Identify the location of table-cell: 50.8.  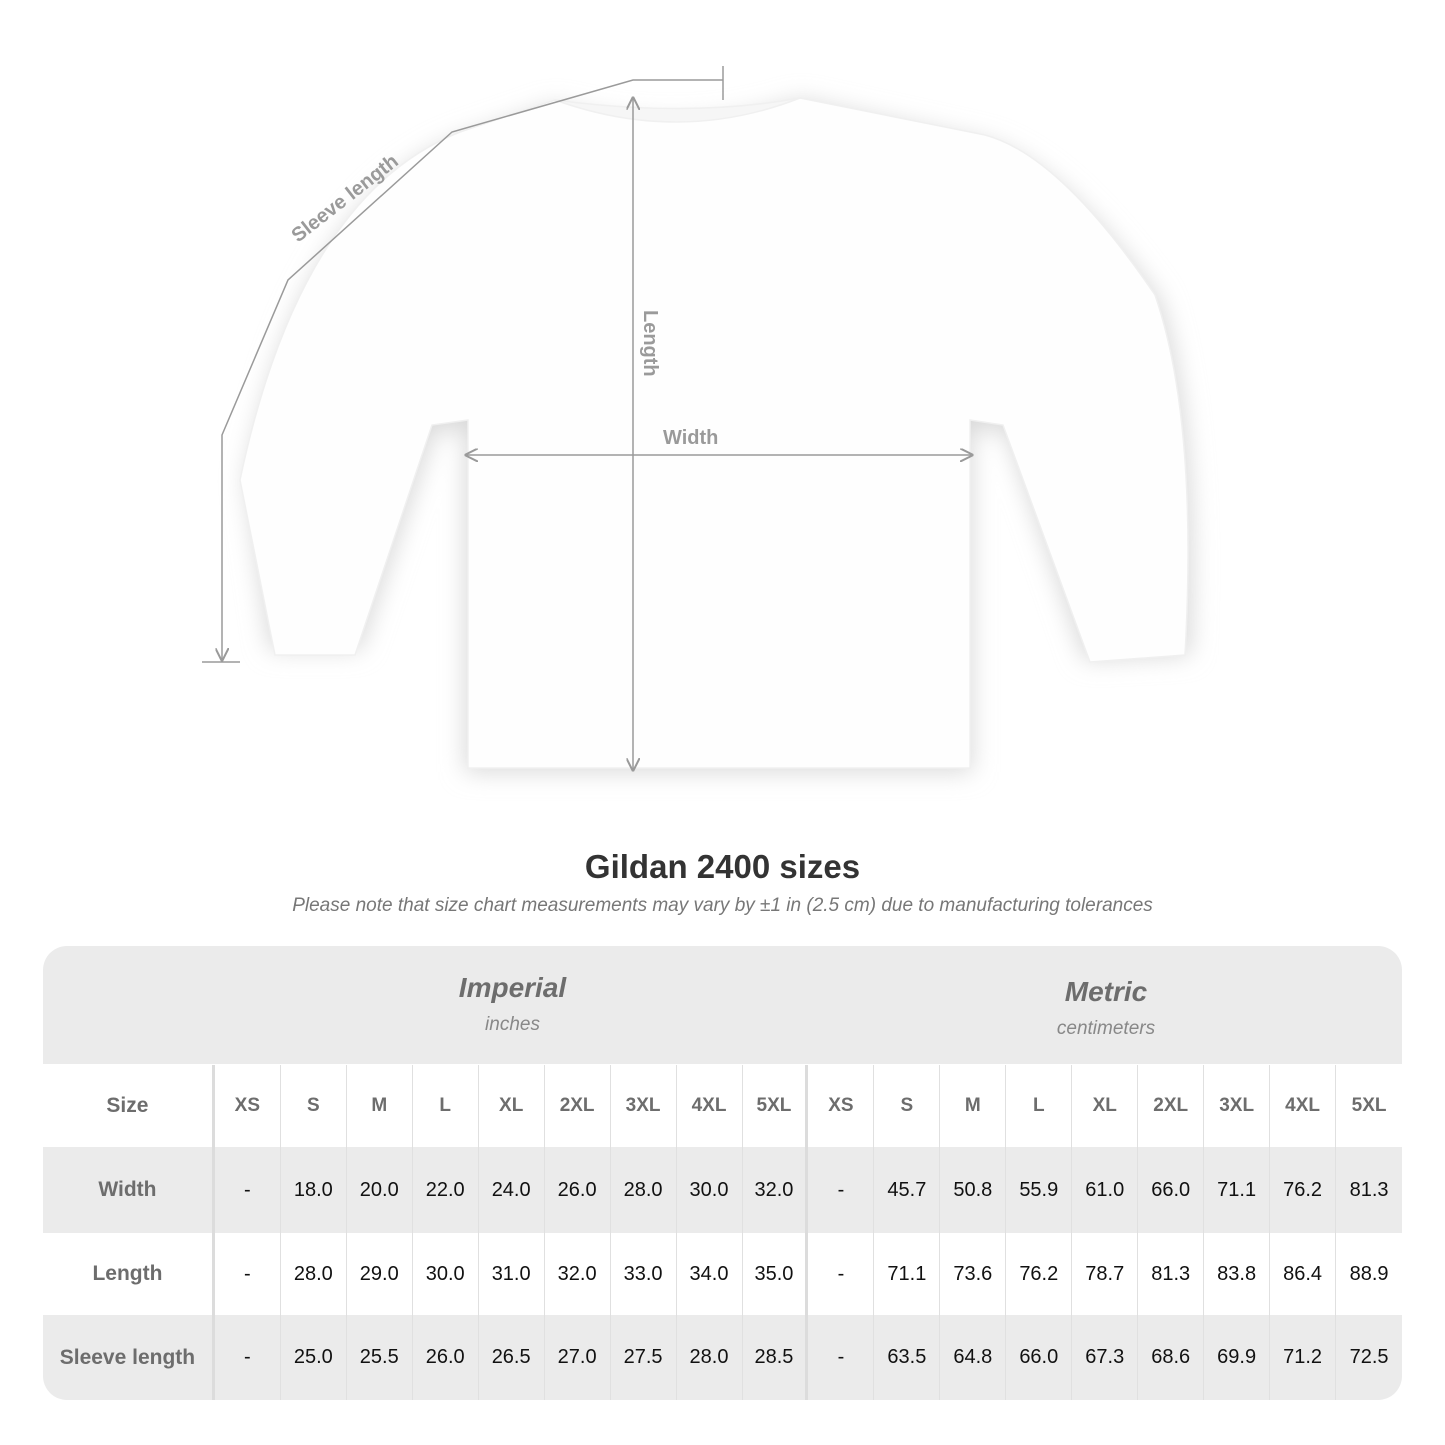
(973, 1190).